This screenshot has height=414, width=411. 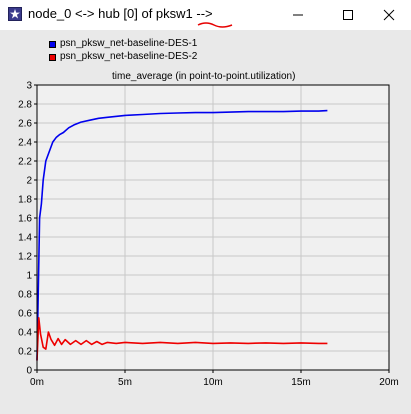 I want to click on y-tick-label: 3, so click(x=29, y=86).